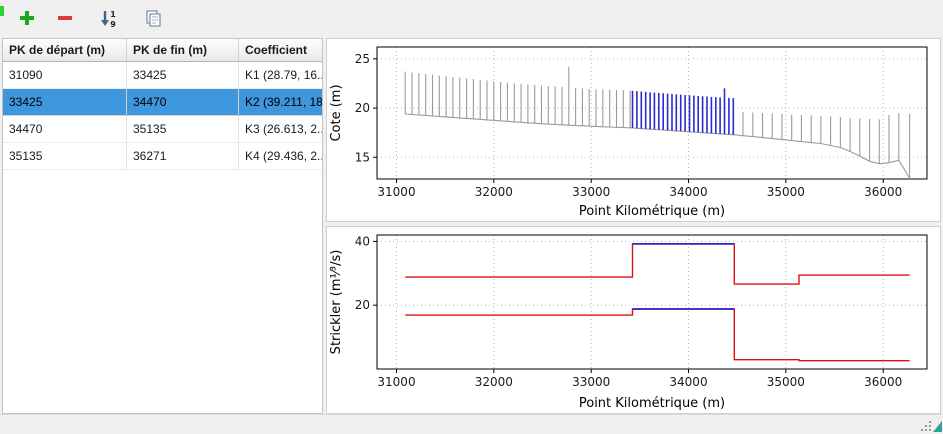  I want to click on plus-icon, so click(27, 18).